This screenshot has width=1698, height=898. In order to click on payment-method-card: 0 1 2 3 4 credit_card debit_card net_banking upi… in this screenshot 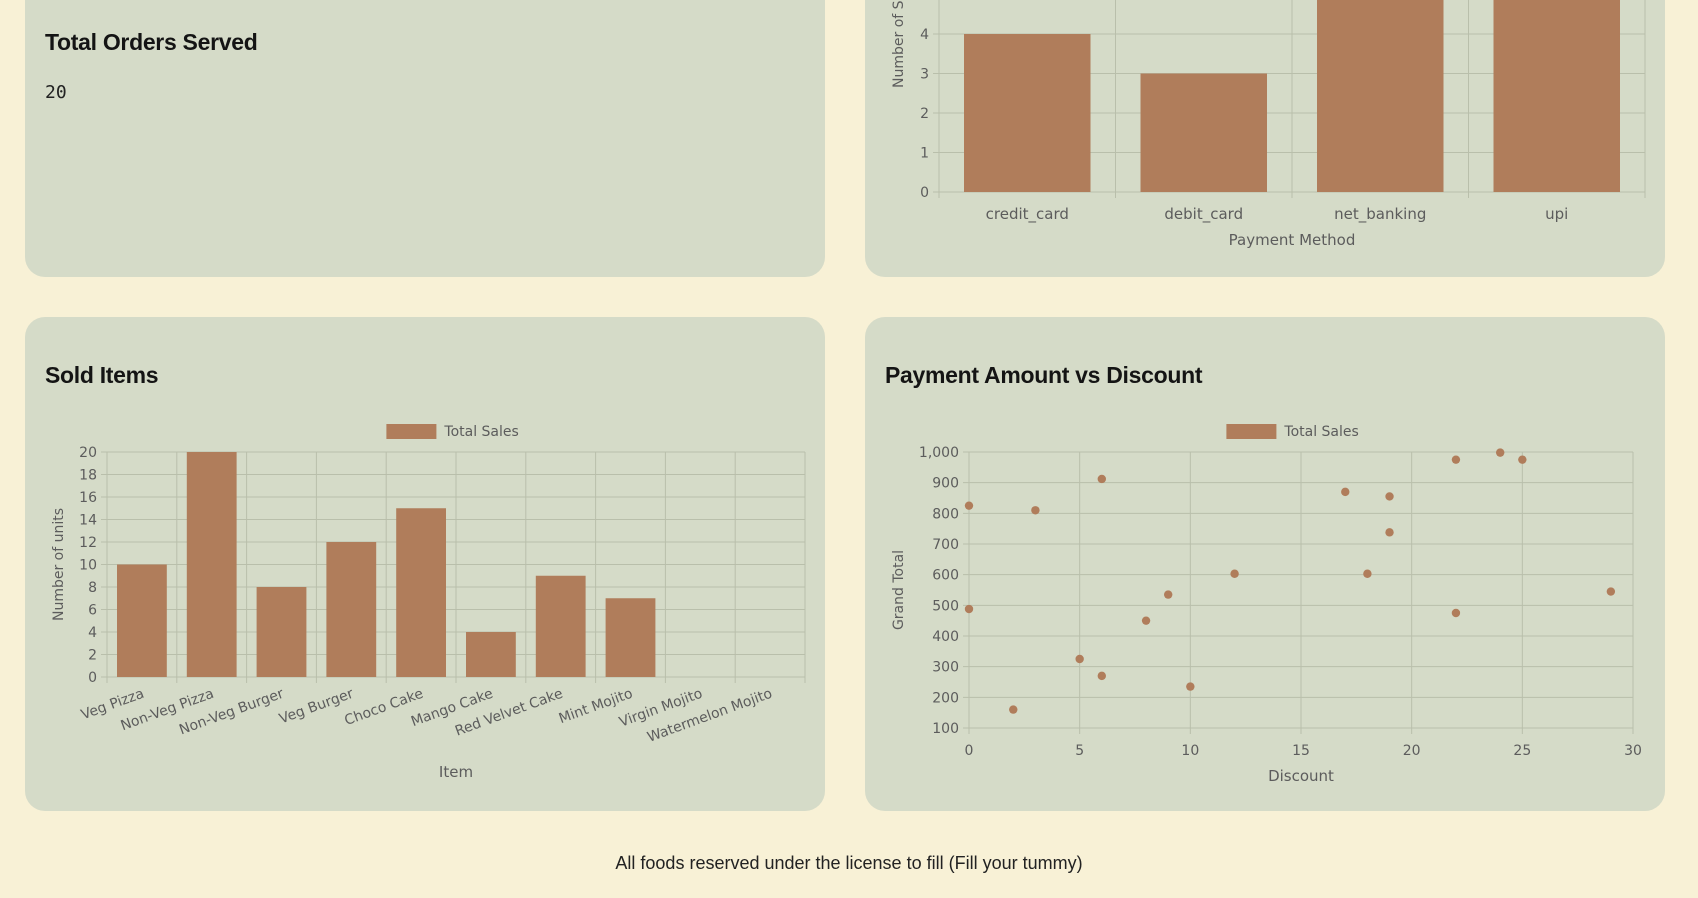, I will do `click(1265, 138)`.